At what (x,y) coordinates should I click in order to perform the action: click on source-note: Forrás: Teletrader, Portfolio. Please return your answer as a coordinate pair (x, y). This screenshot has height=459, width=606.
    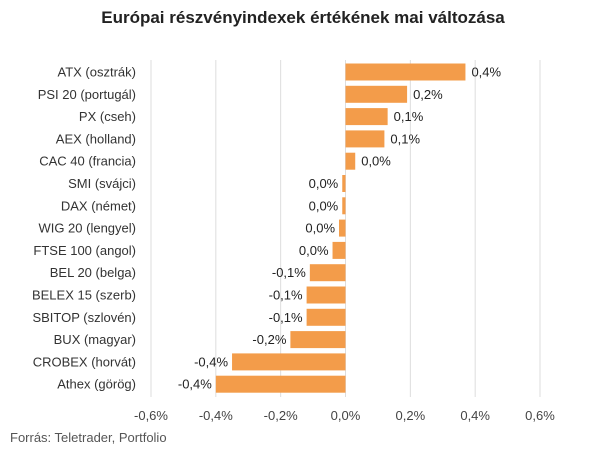
    Looking at the image, I should click on (88, 437).